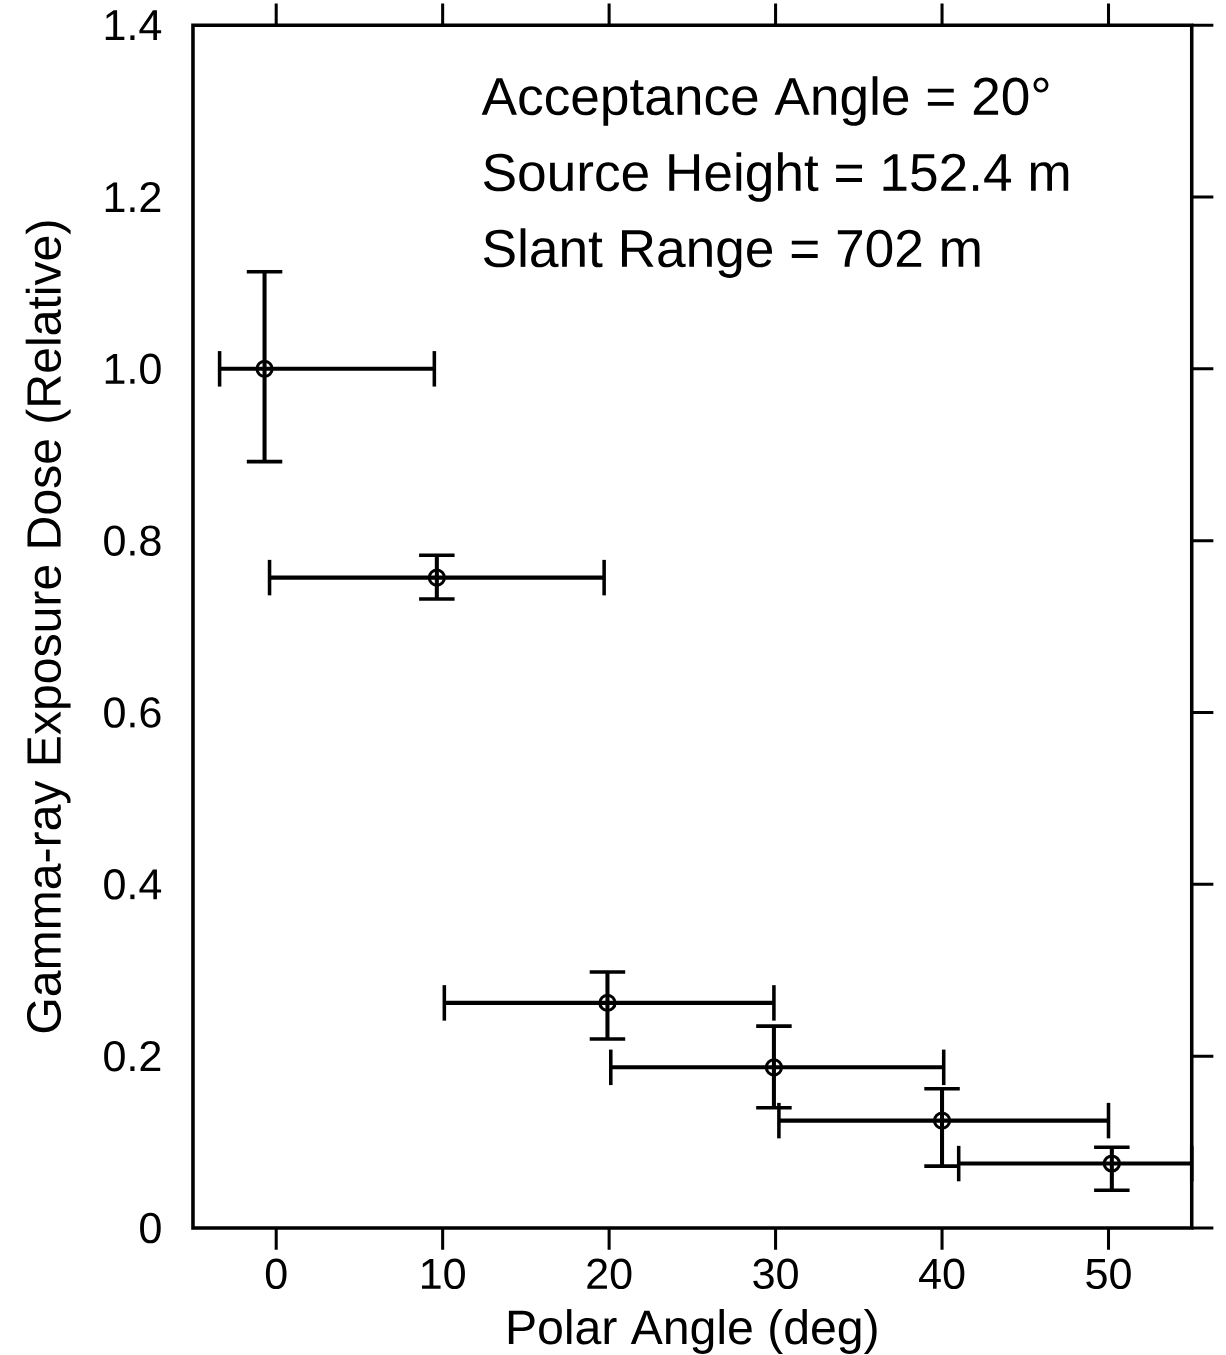 The width and height of the screenshot is (1226, 1355). Describe the element at coordinates (132, 1056) in the screenshot. I see `y-tick-label: 0.2` at that location.